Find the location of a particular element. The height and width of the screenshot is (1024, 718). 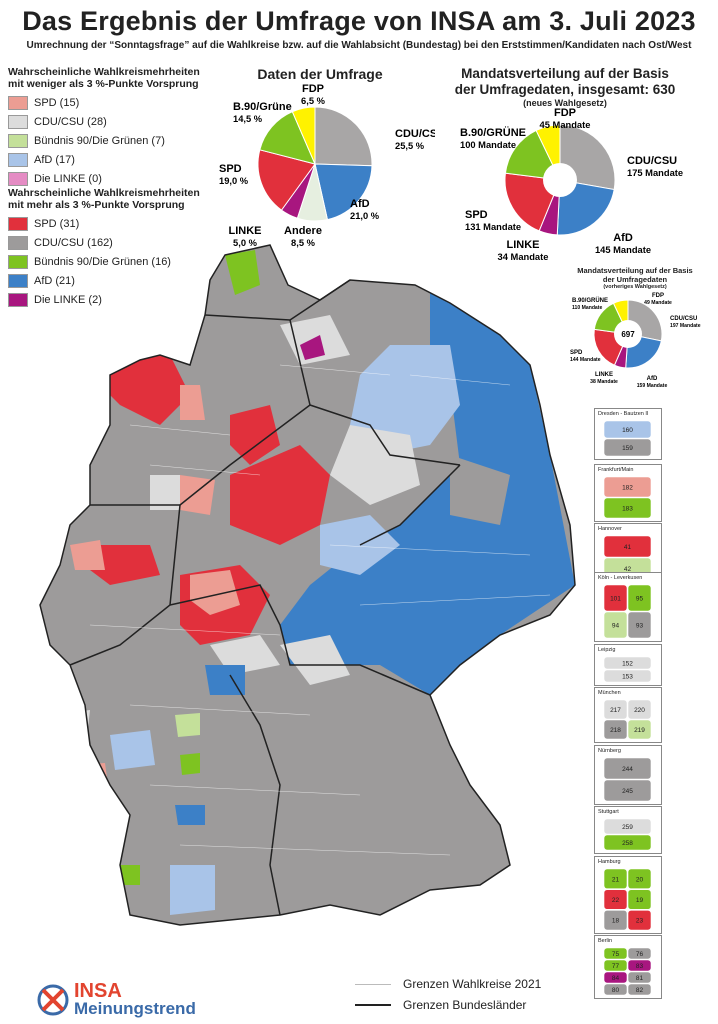

map-region-cdu-east-dark is located at coordinates (480, 490).